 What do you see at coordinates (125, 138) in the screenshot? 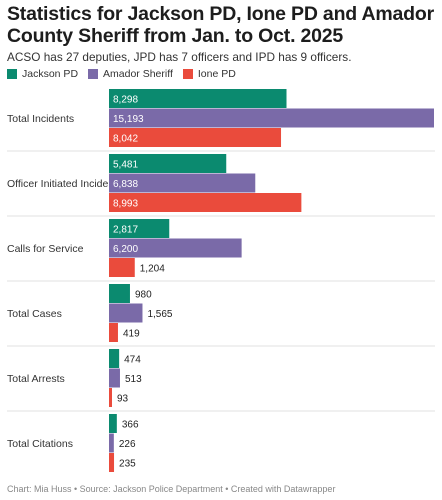
I see `value-label-ione-pd-total-incidents: 8,042` at bounding box center [125, 138].